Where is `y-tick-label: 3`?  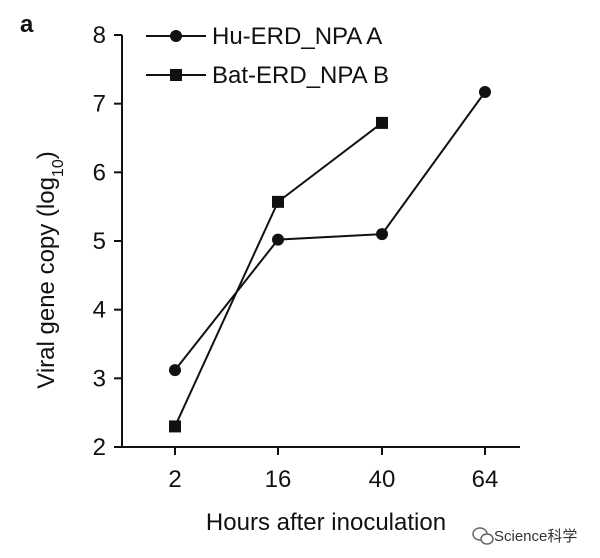 y-tick-label: 3 is located at coordinates (99, 378).